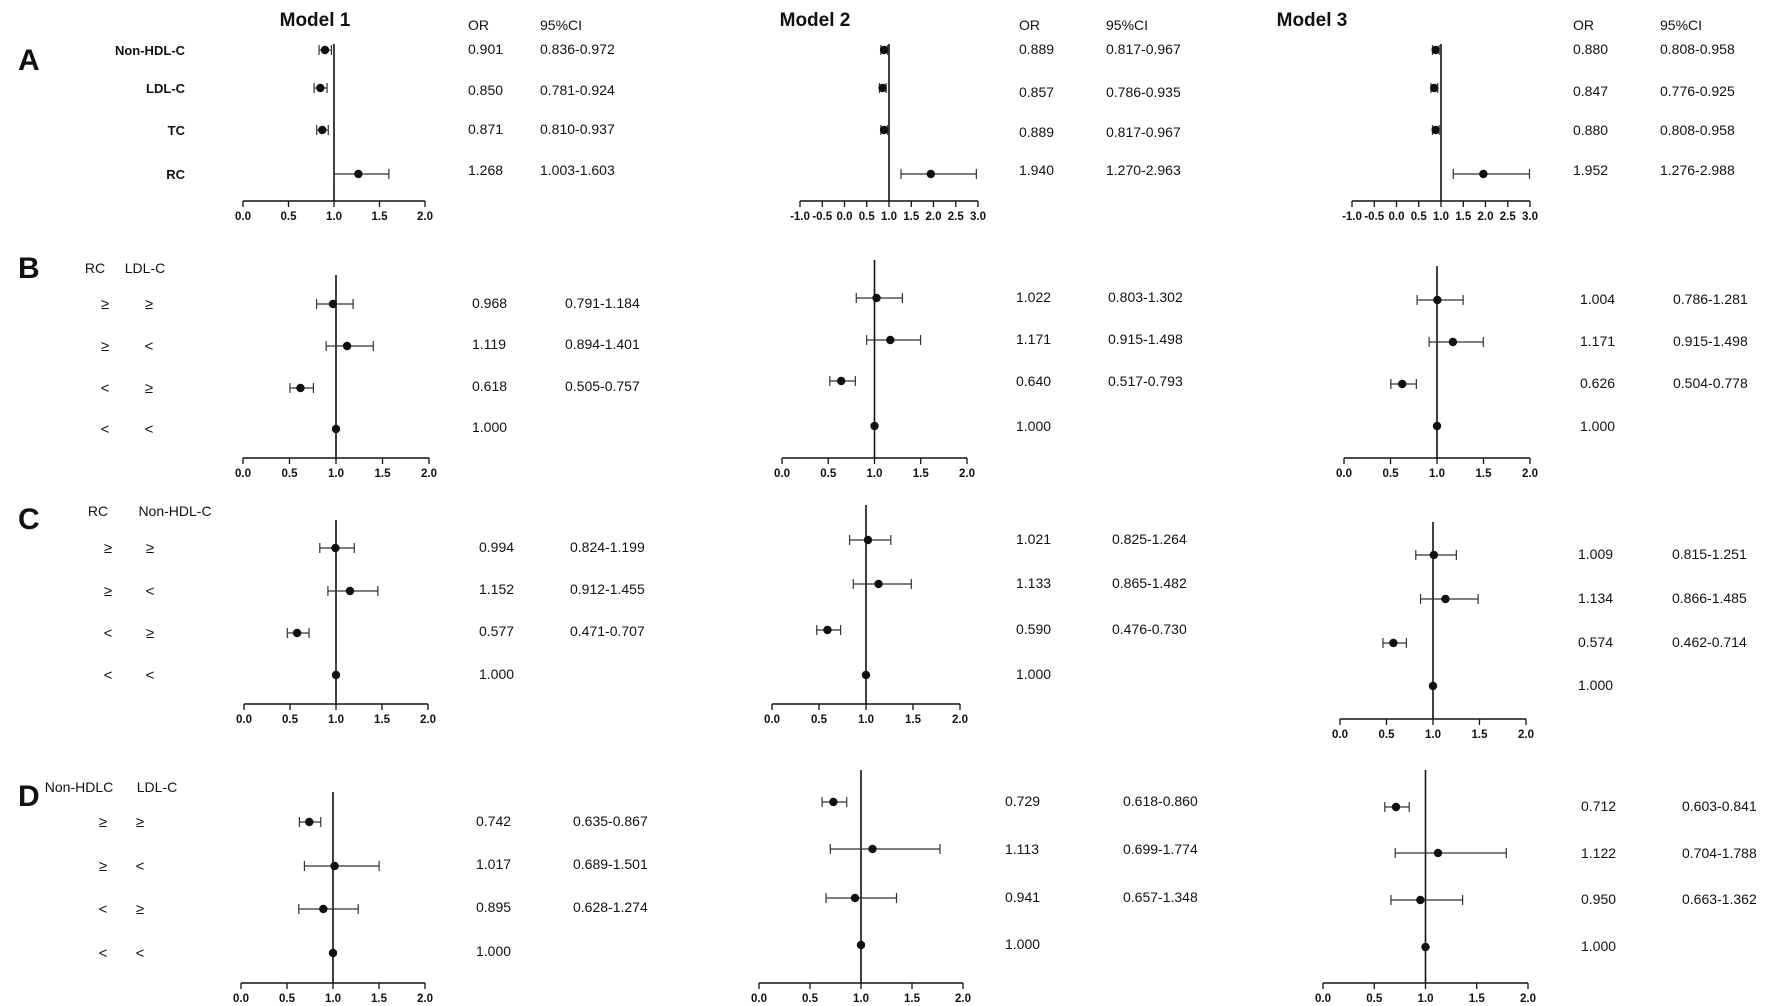 Image resolution: width=1772 pixels, height=1006 pixels. What do you see at coordinates (1022, 897) in the screenshot?
I see `or-value: 0.941` at bounding box center [1022, 897].